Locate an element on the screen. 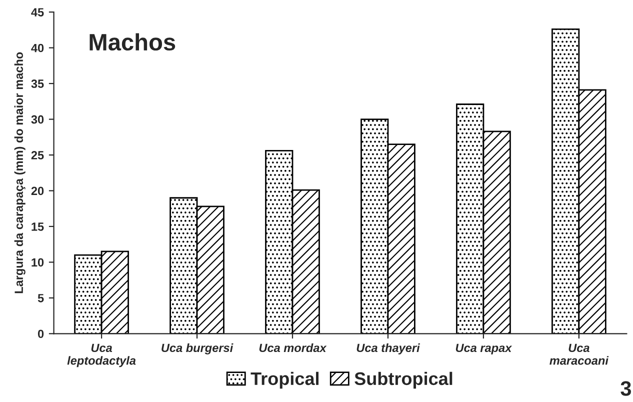 Image resolution: width=633 pixels, height=402 pixels. x-tick-label: Uca mordax is located at coordinates (293, 347).